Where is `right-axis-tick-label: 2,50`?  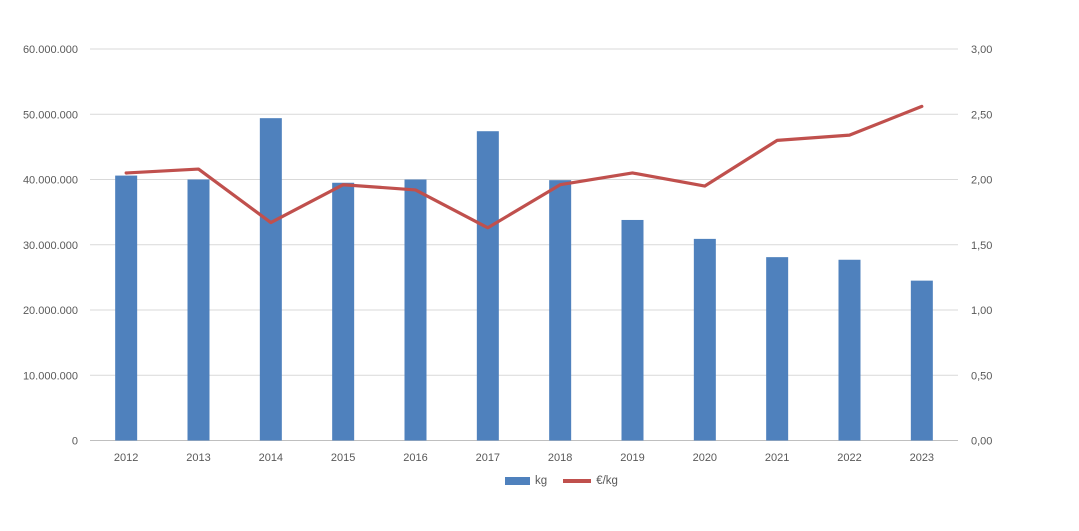
right-axis-tick-label: 2,50 is located at coordinates (981, 115).